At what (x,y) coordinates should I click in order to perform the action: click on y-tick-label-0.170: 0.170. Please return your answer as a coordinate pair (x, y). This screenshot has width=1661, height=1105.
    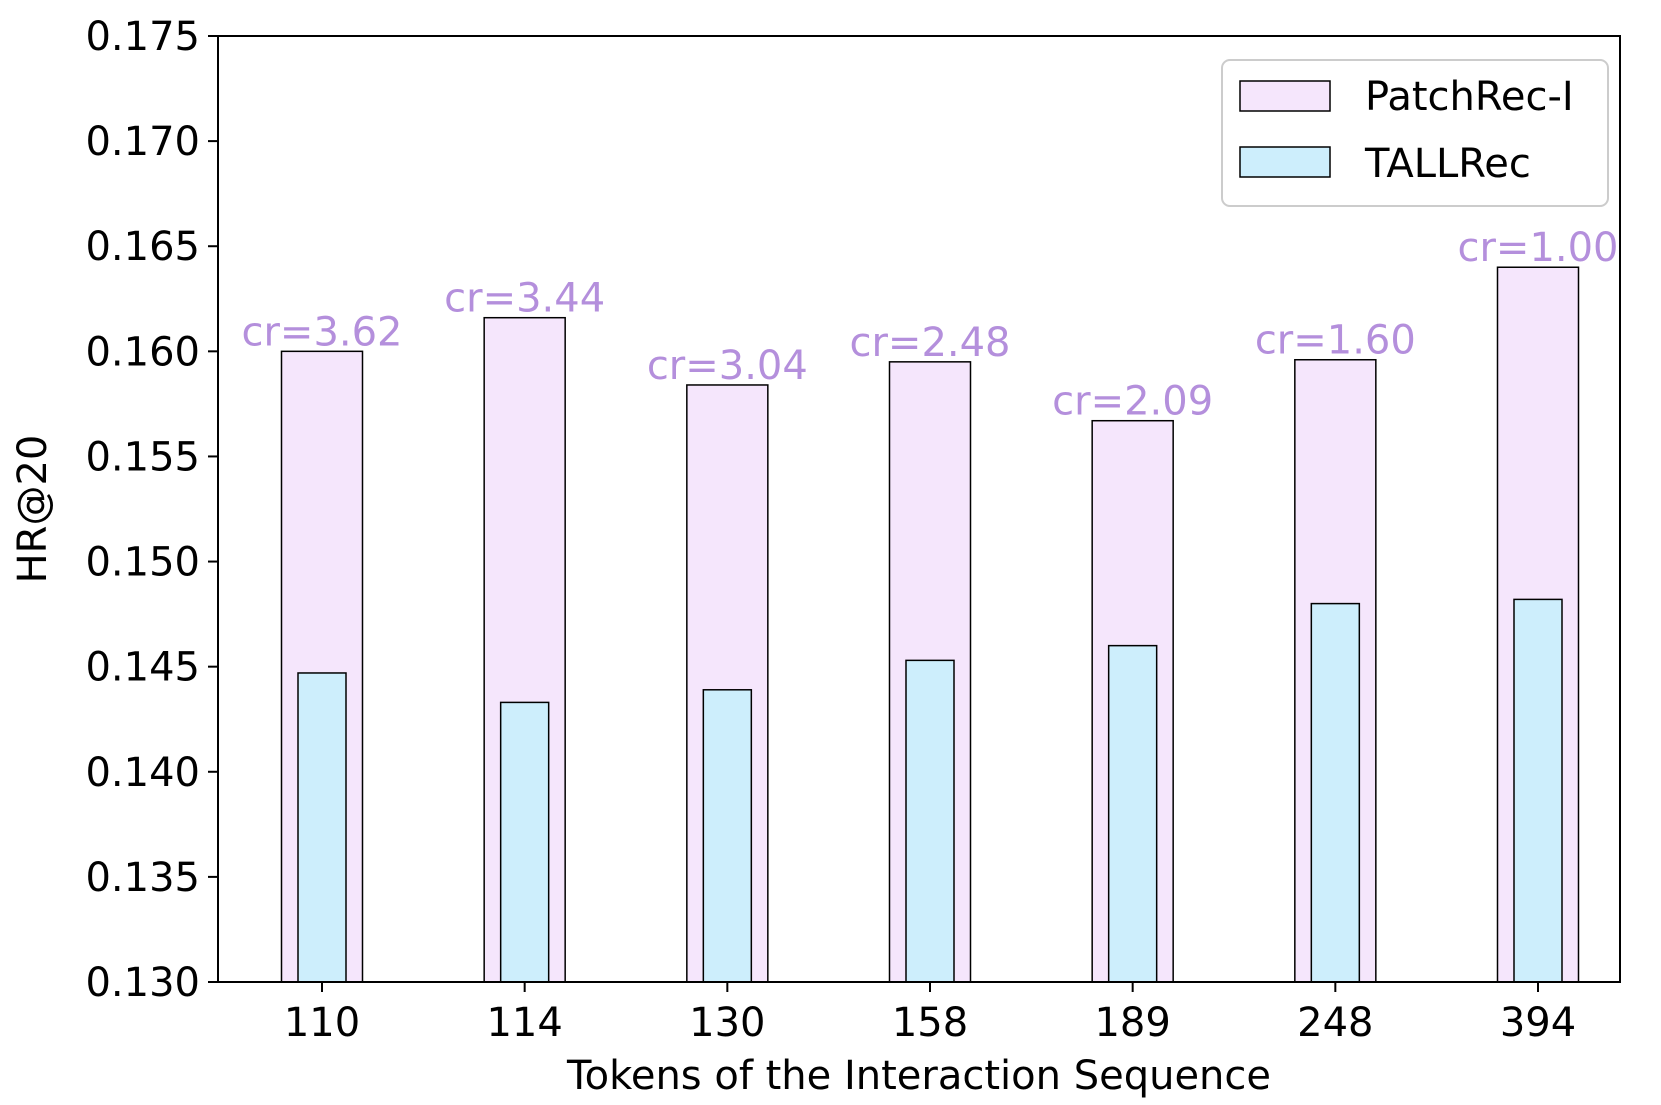
    Looking at the image, I should click on (142, 142).